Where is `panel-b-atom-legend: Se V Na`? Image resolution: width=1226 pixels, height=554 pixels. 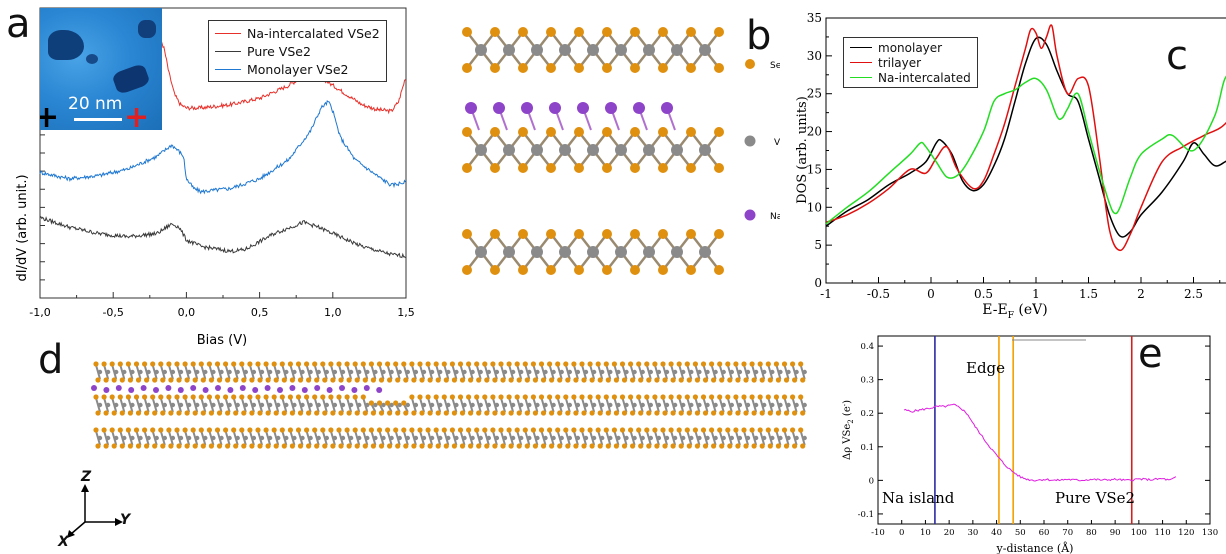 panel-b-atom-legend: Se V Na is located at coordinates (762, 140).